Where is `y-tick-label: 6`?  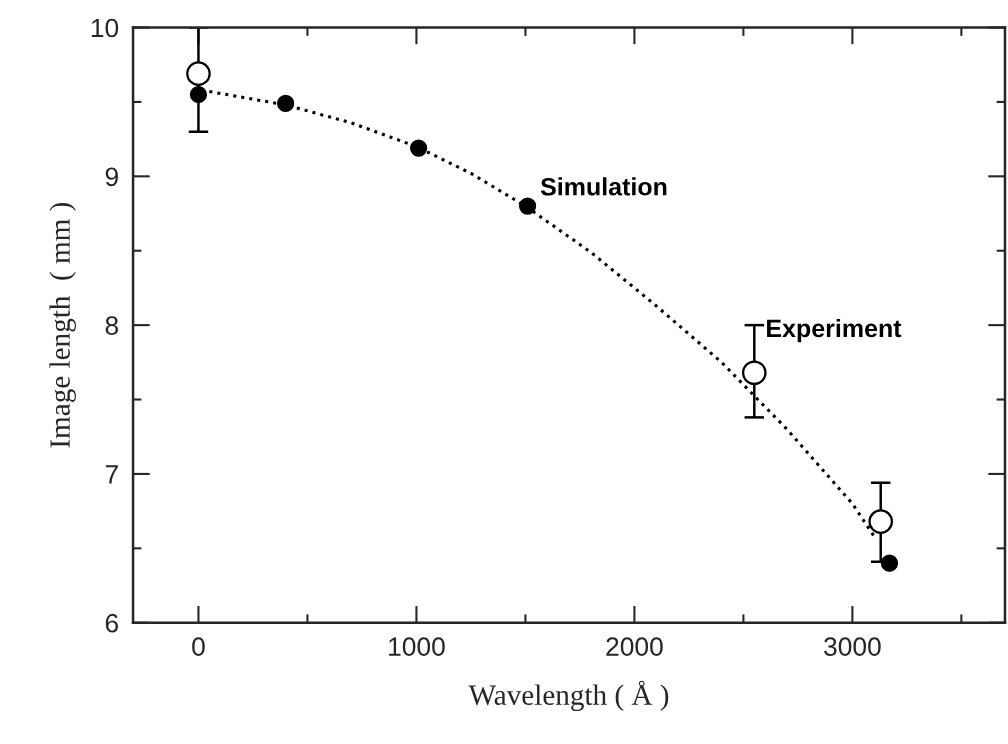 y-tick-label: 6 is located at coordinates (112, 623).